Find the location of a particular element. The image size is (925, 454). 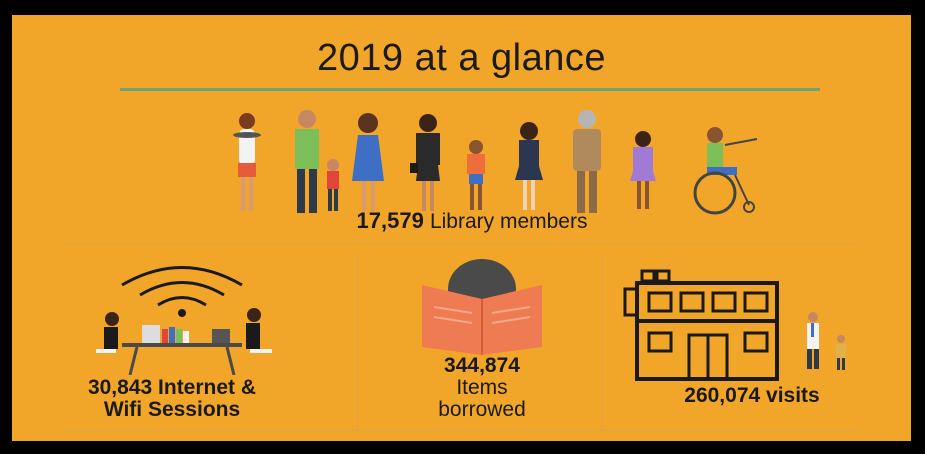

internet-label-line2: Wifi Sessions is located at coordinates (172, 409).